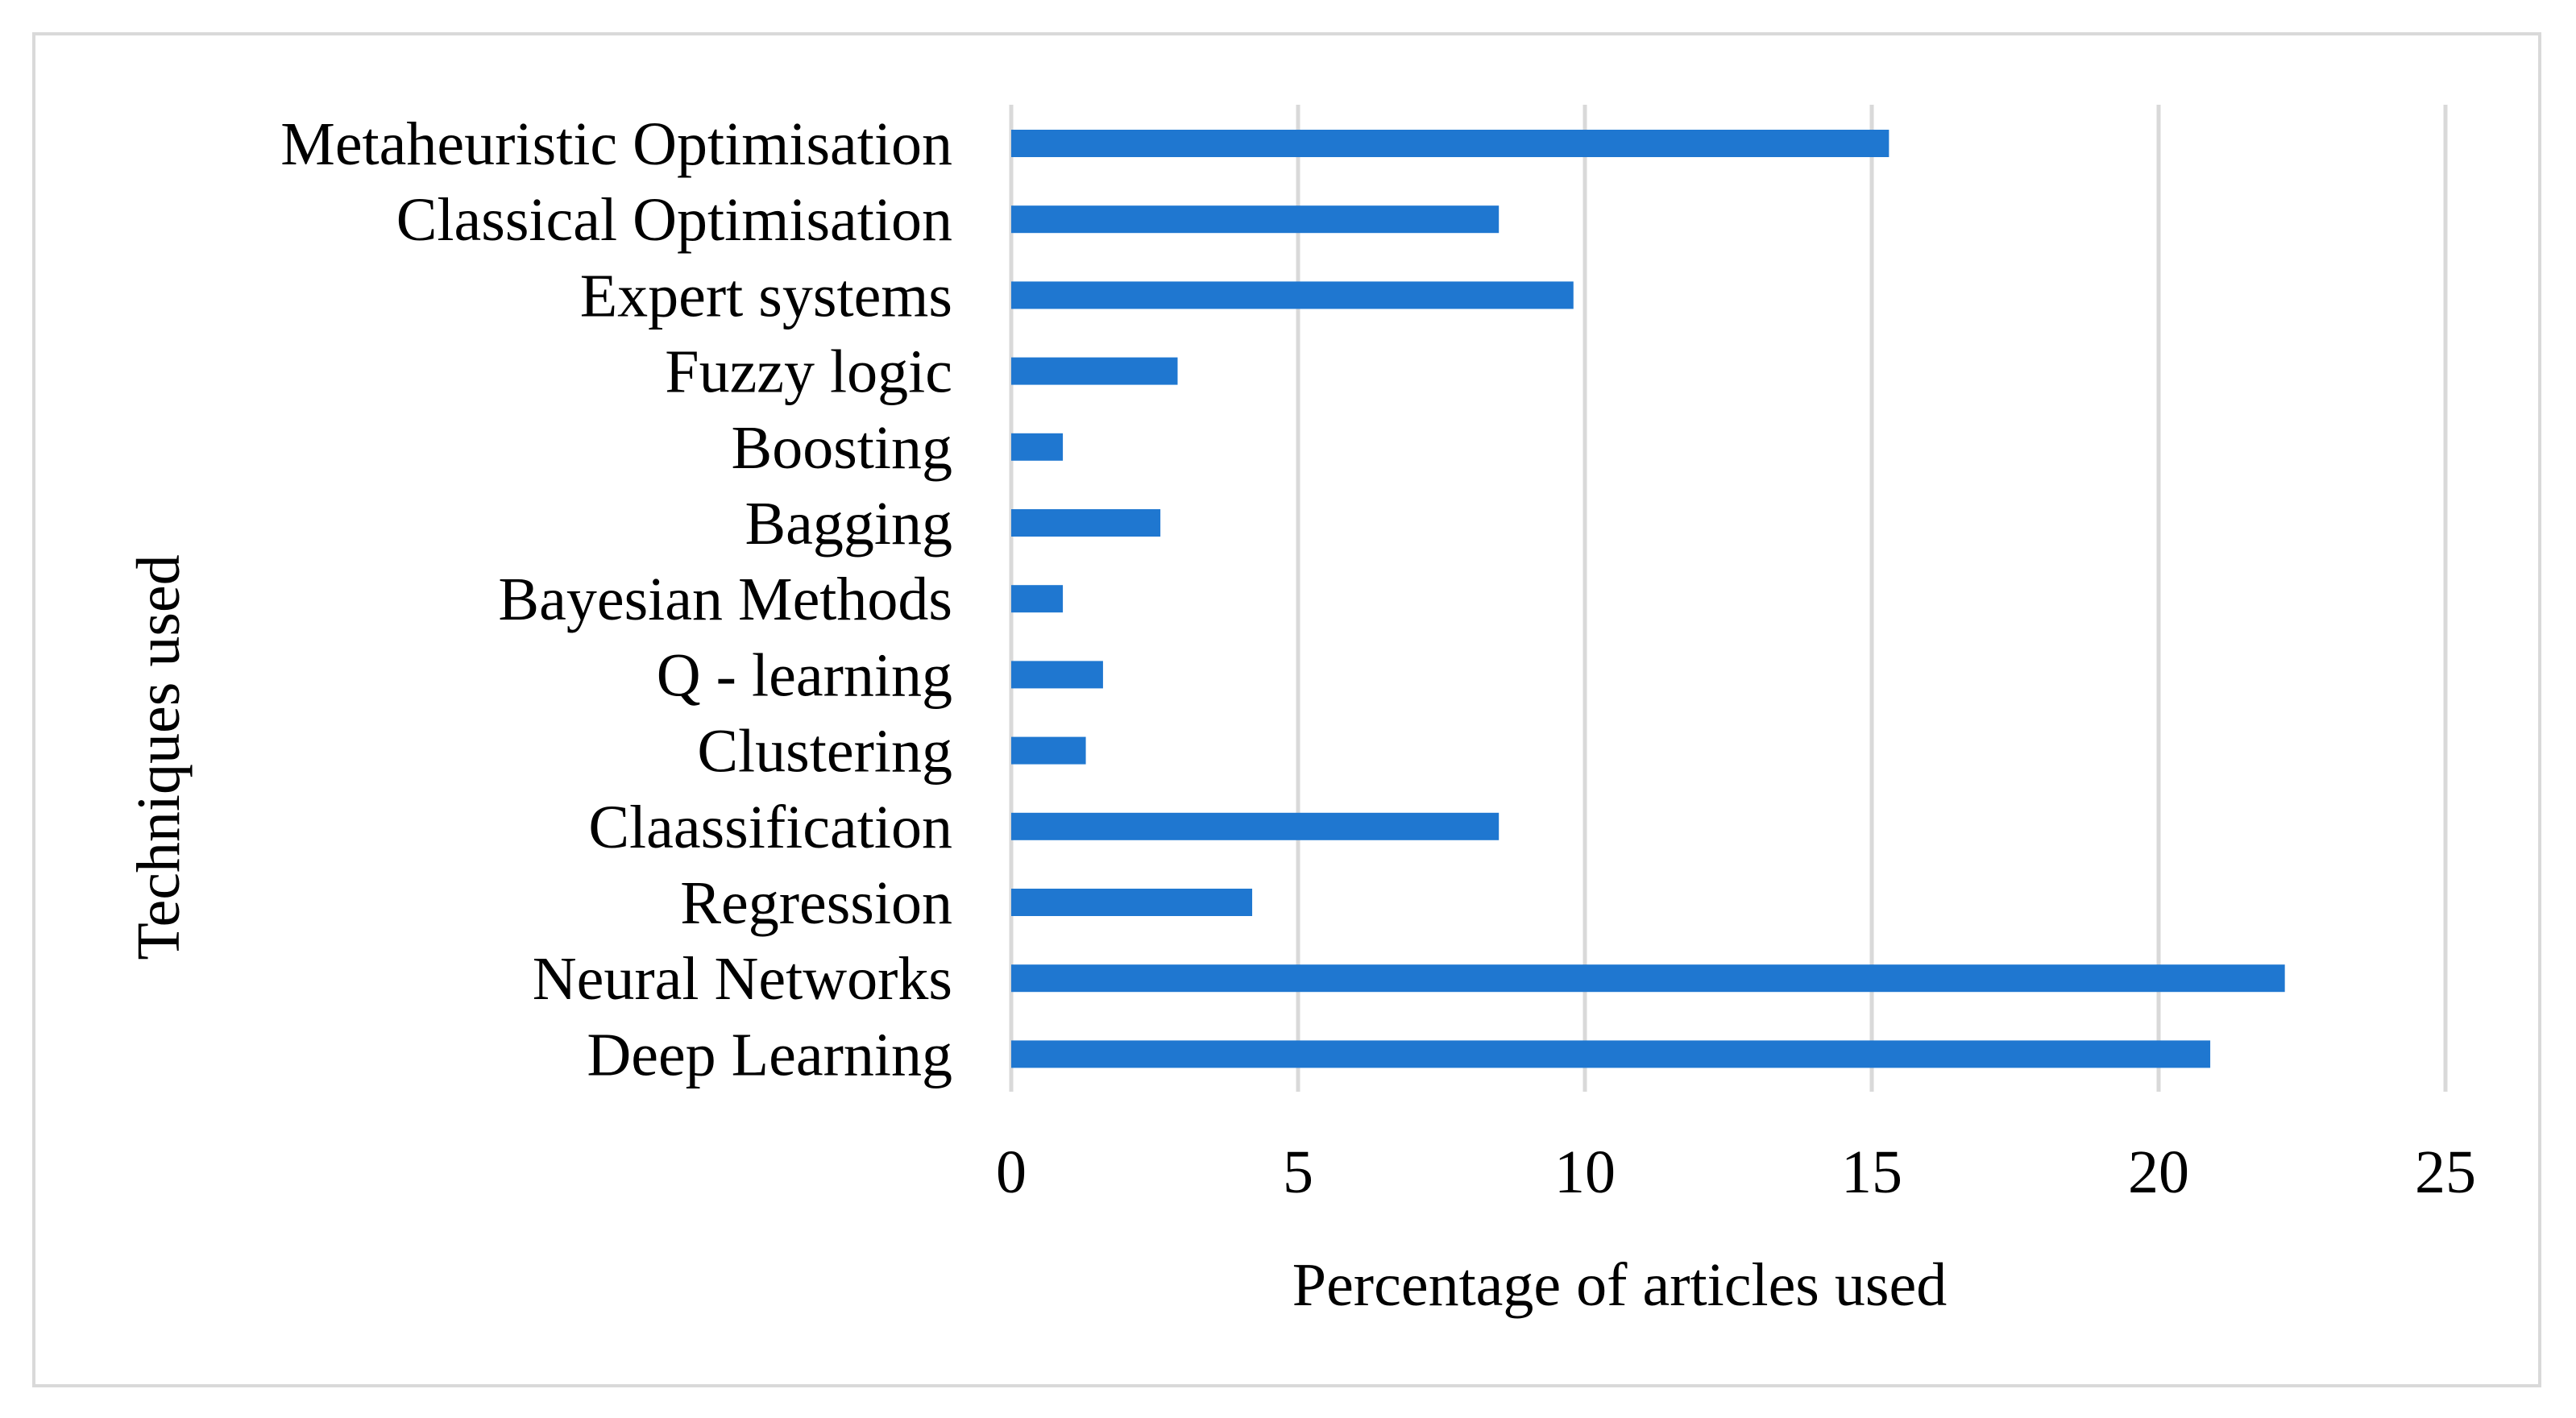  What do you see at coordinates (1086, 523) in the screenshot?
I see `bar-bagging` at bounding box center [1086, 523].